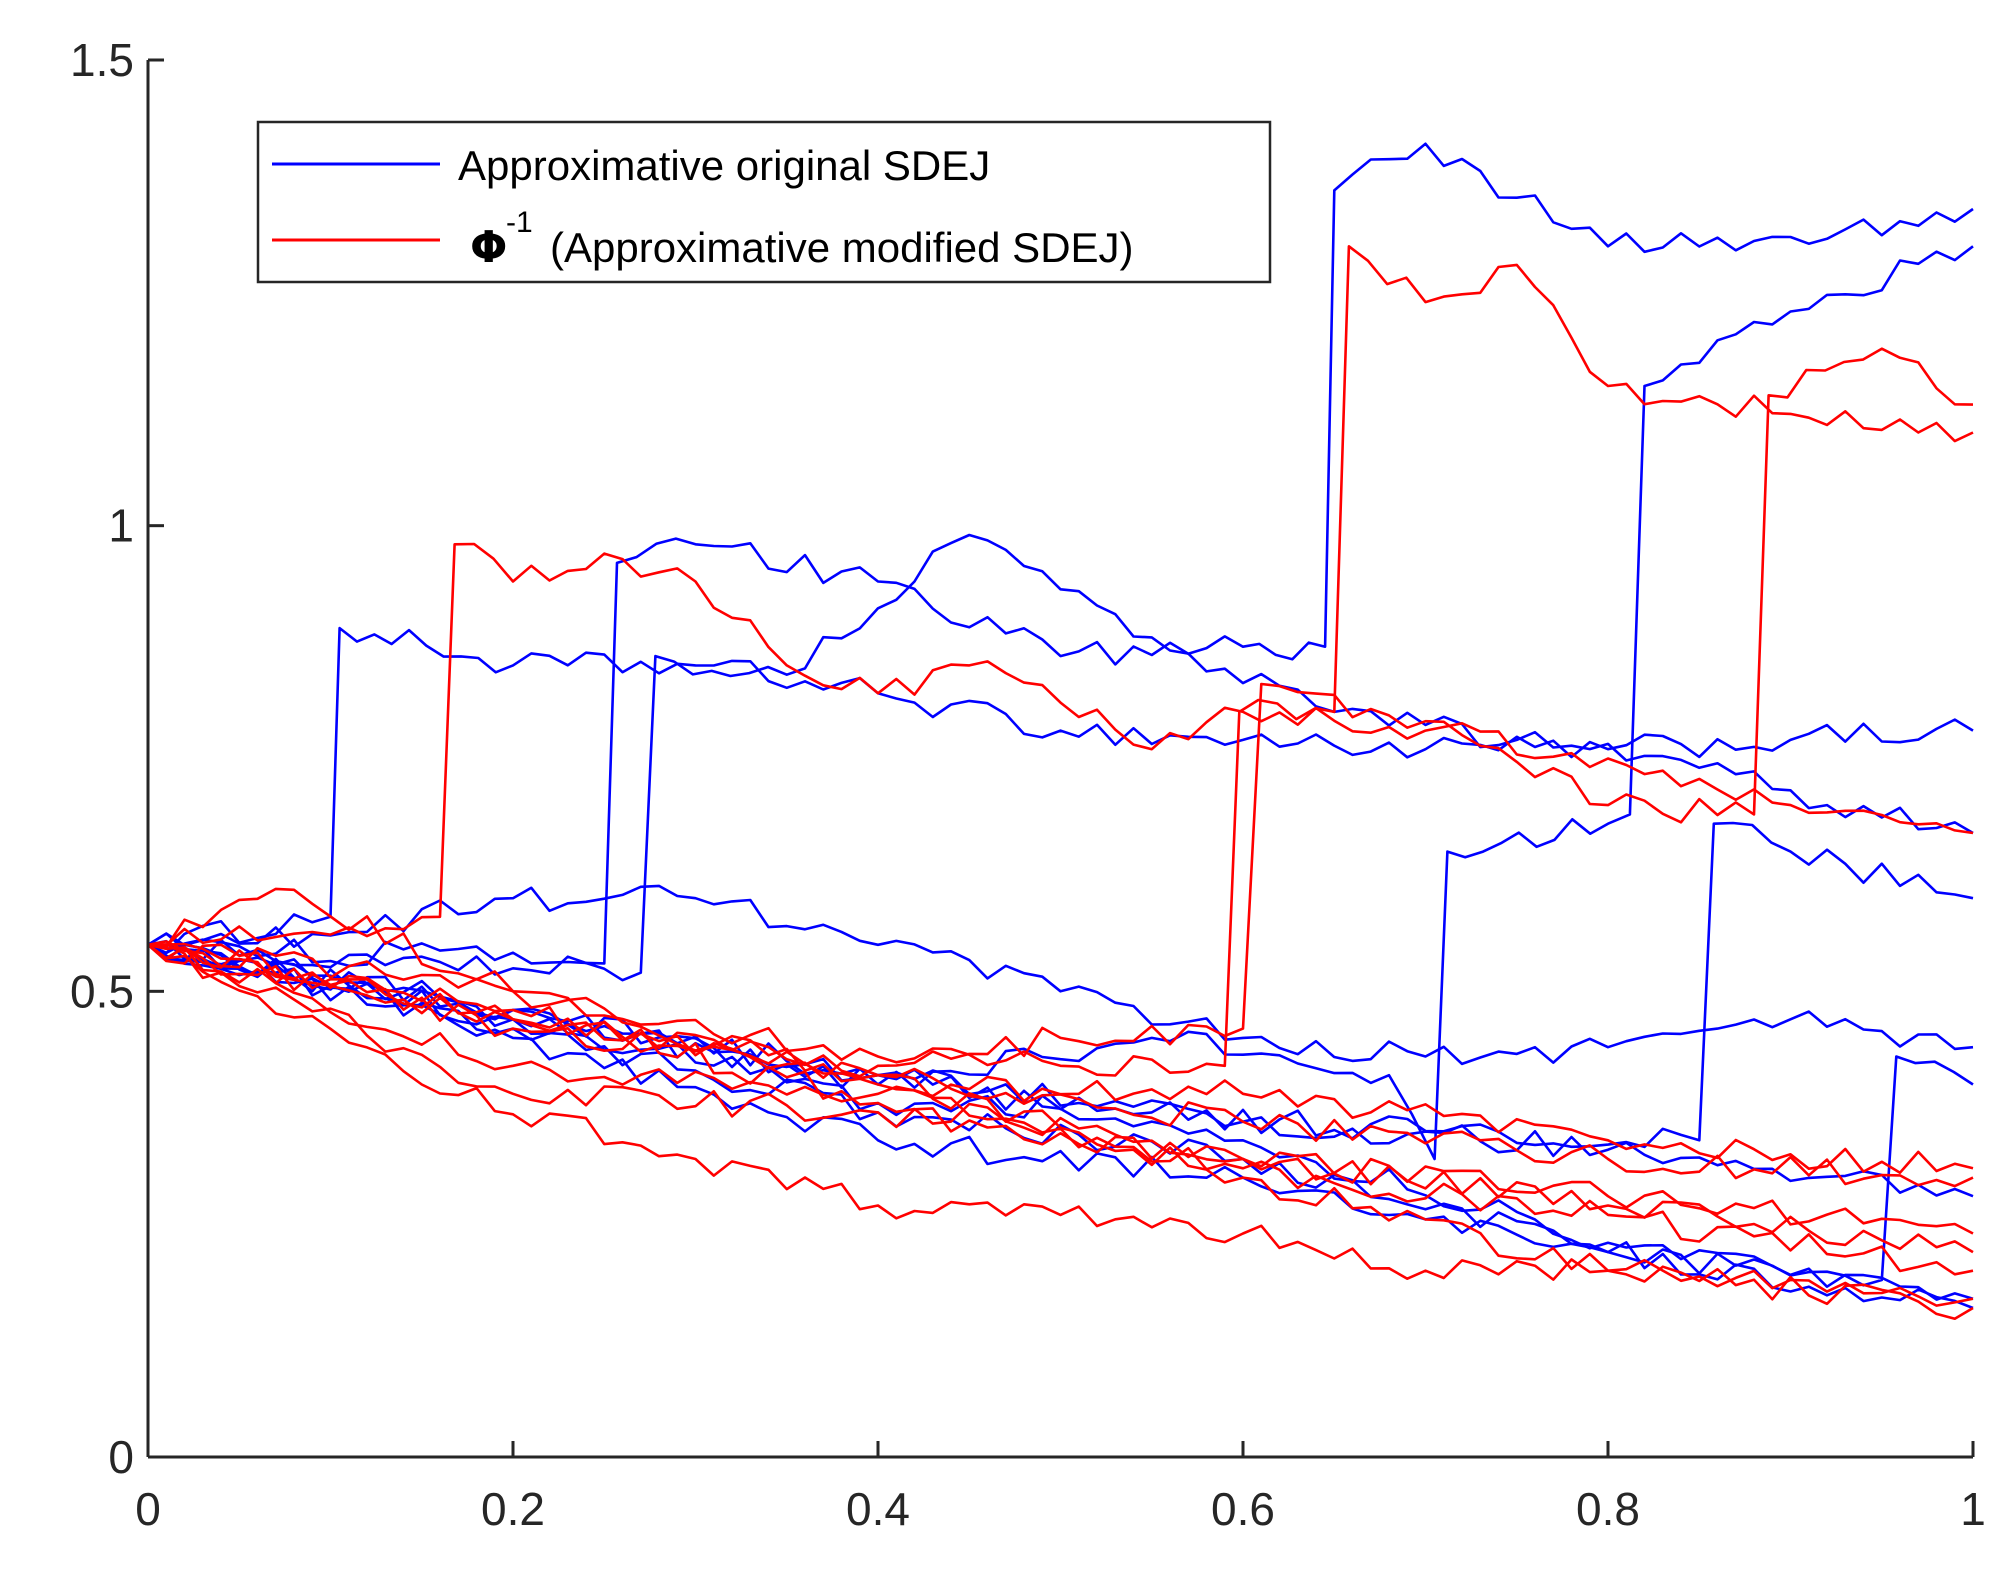 The width and height of the screenshot is (2003, 1583). Describe the element at coordinates (513, 1509) in the screenshot. I see `x-tick-label-1: 0.2` at that location.